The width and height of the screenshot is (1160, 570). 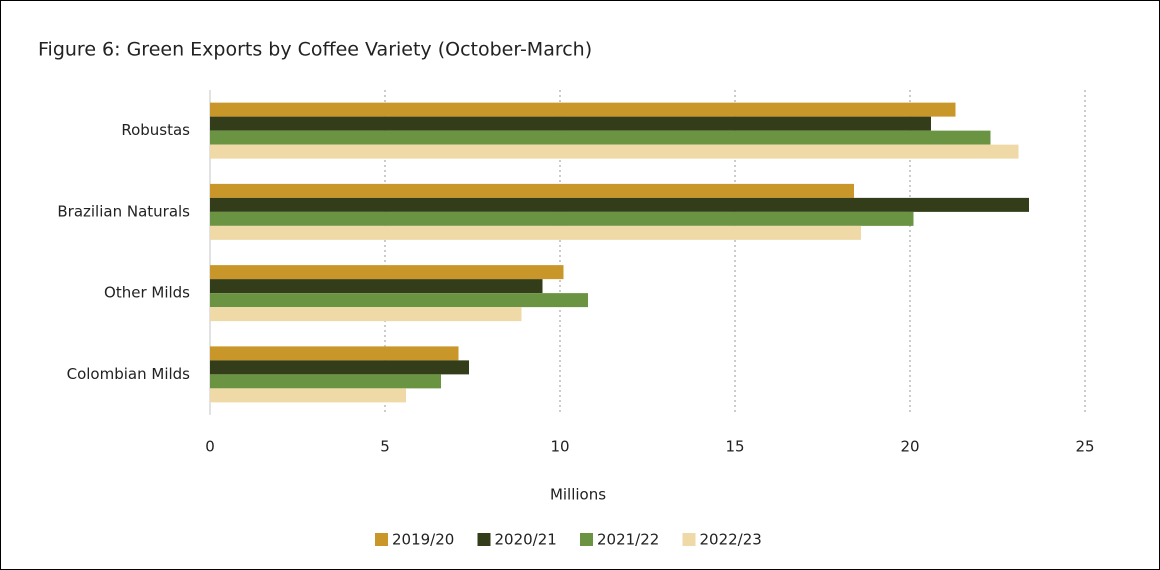 I want to click on x-tick-label: 15, so click(x=734, y=447).